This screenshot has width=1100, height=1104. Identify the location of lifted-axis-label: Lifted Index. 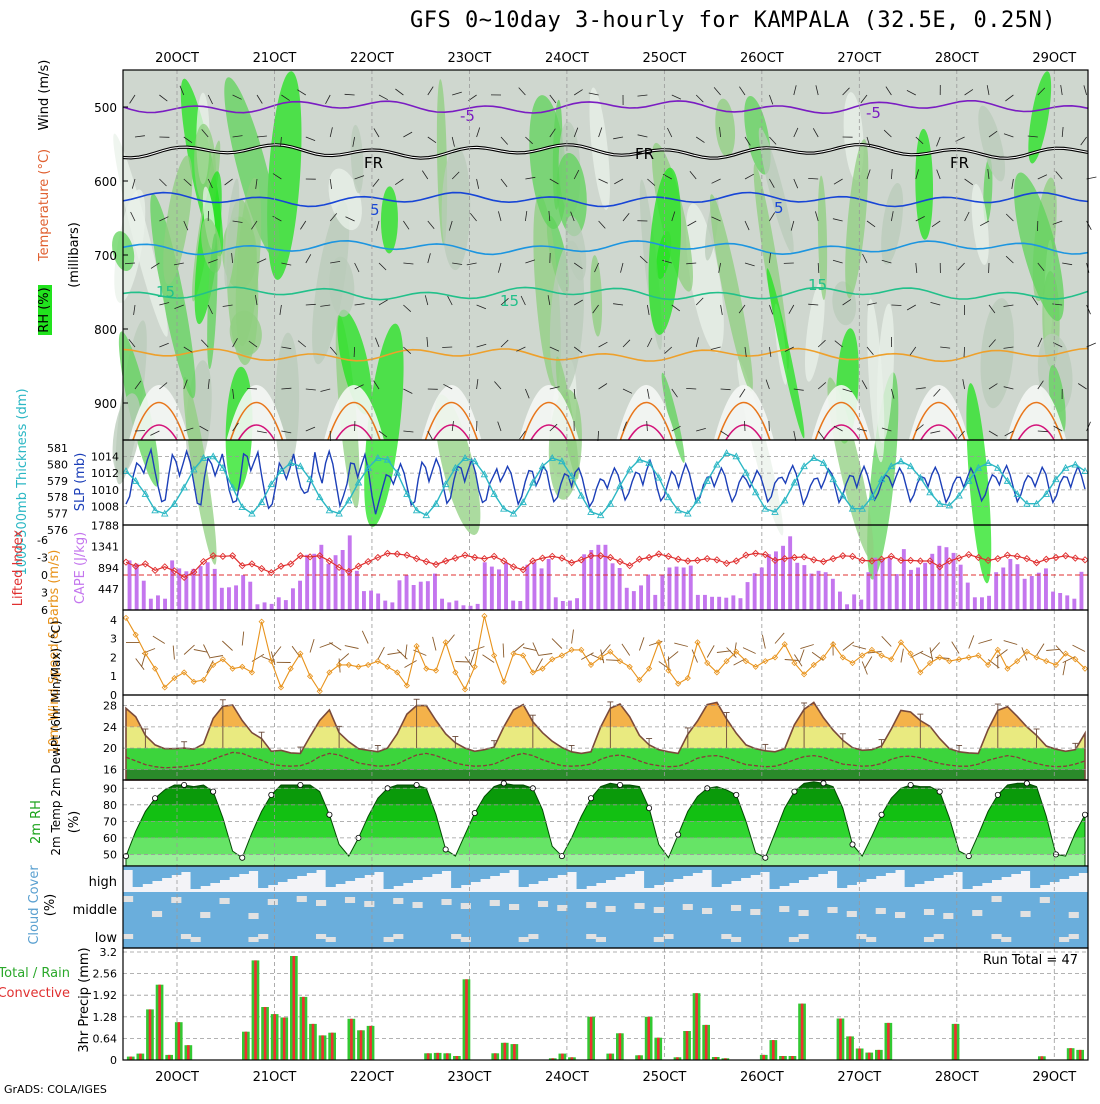
(18, 567).